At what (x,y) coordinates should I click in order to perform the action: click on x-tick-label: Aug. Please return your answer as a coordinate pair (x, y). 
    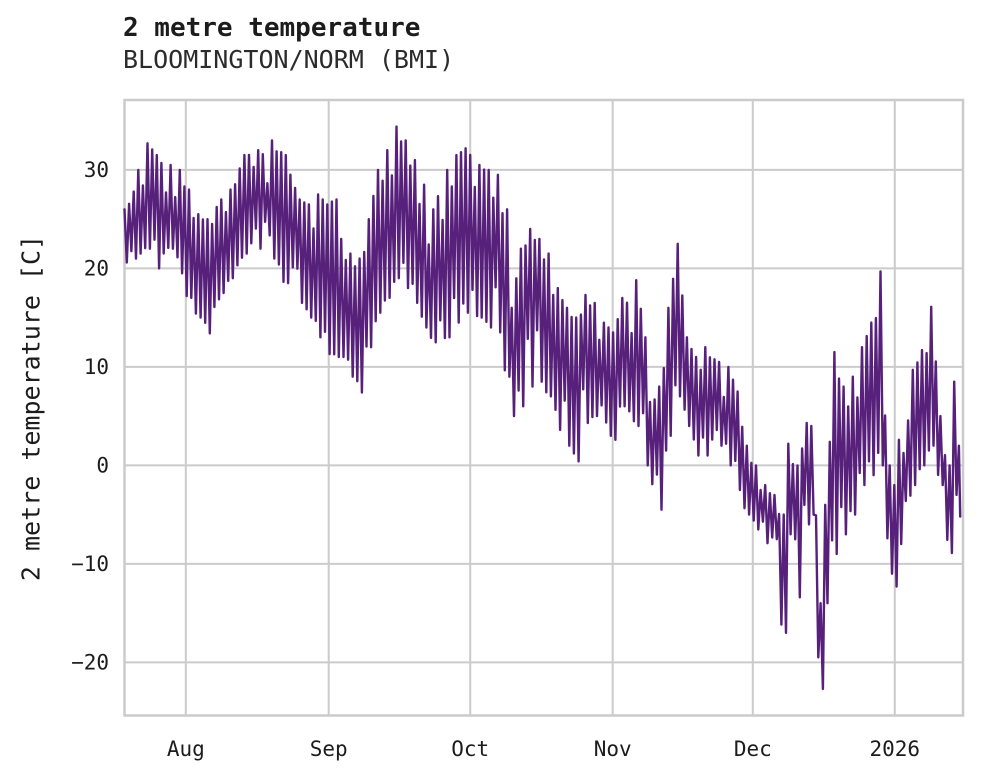
    Looking at the image, I should click on (186, 749).